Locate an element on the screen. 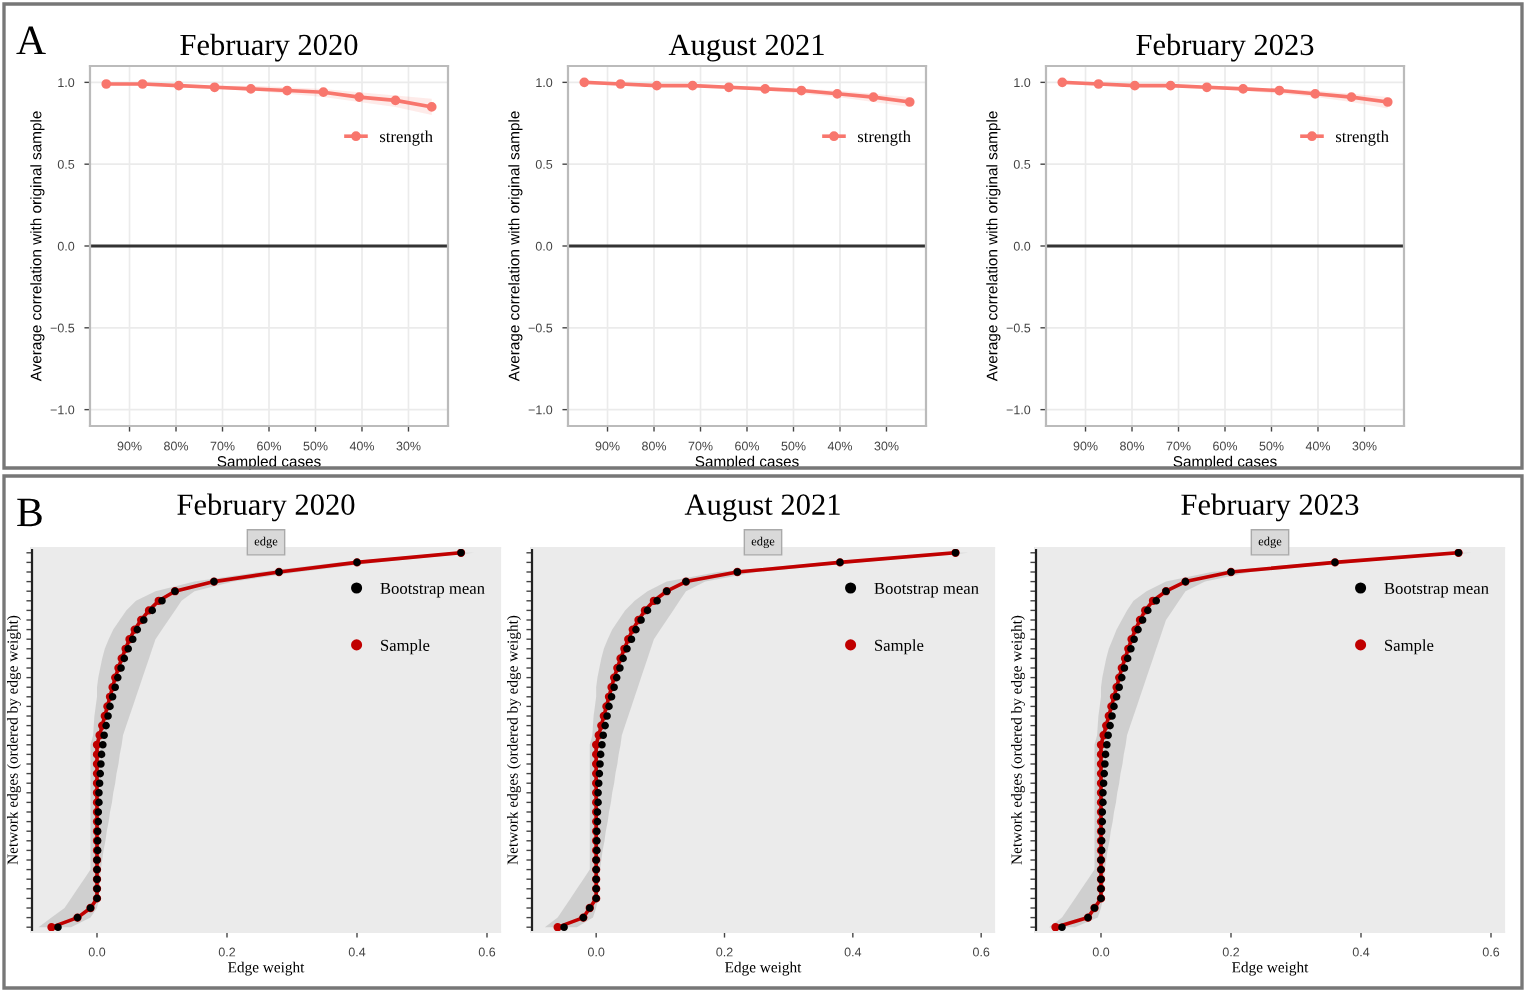  text: B is located at coordinates (29, 512).